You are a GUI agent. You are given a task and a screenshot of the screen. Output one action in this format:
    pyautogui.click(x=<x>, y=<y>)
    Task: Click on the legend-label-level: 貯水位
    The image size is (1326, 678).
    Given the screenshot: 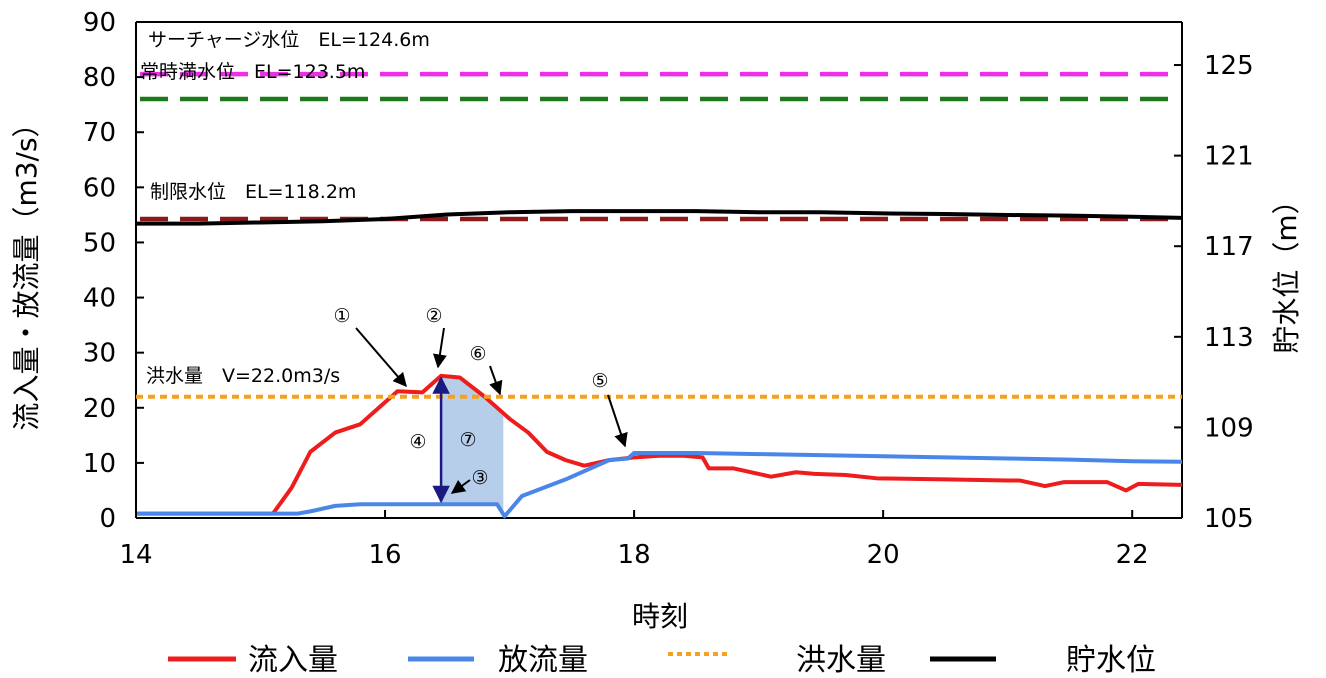 What is the action you would take?
    pyautogui.click(x=1111, y=660)
    